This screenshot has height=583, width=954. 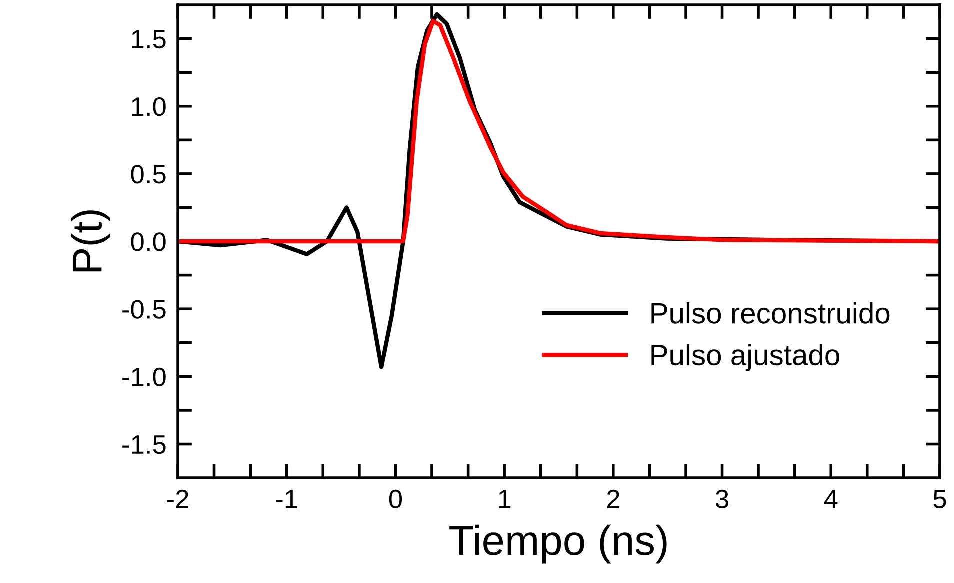 I want to click on y-tick-label: -1.5, so click(x=144, y=445).